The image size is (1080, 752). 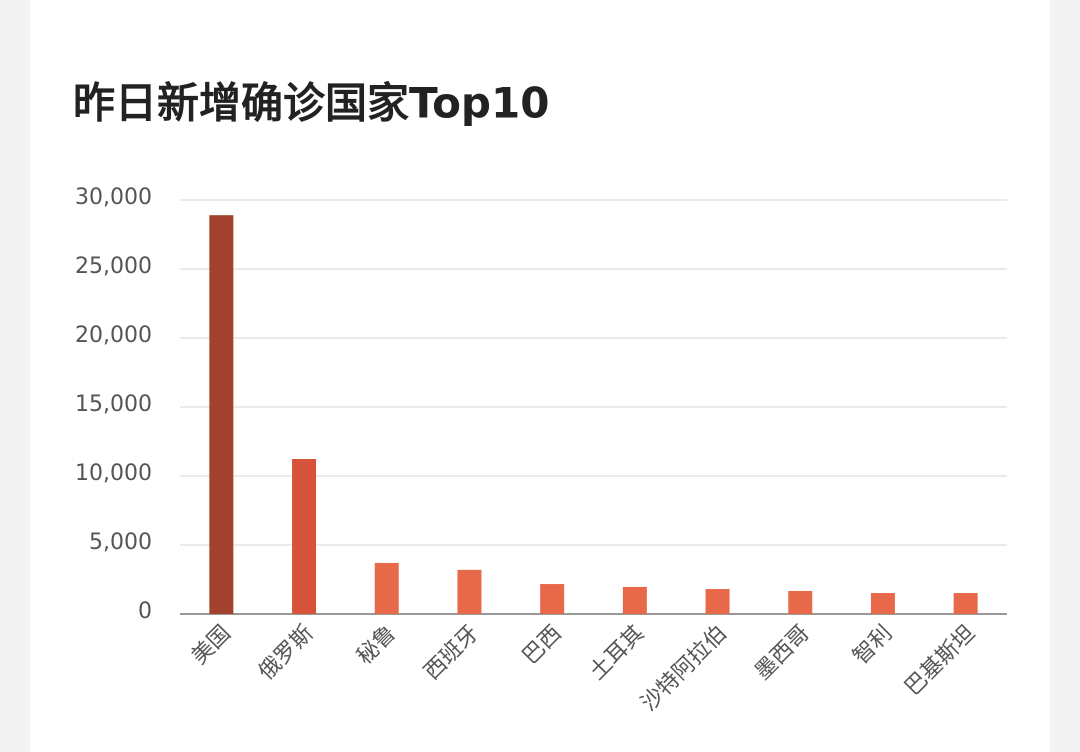 I want to click on chart-title: 昨日新增确诊国家Top10, so click(x=311, y=103).